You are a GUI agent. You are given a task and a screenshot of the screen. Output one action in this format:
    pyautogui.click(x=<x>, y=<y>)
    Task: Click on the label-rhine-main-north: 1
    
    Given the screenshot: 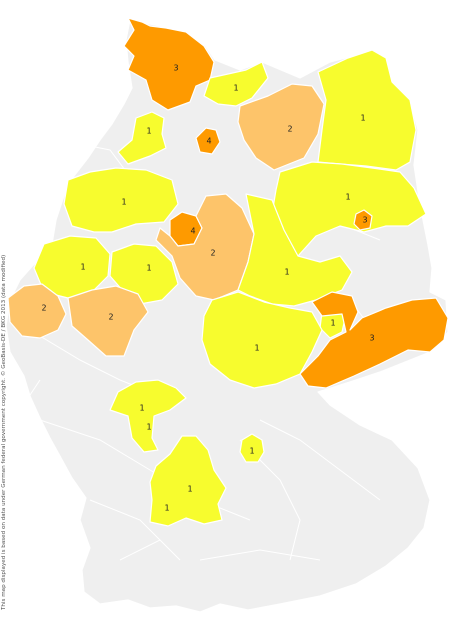 What is the action you would take?
    pyautogui.click(x=141, y=408)
    